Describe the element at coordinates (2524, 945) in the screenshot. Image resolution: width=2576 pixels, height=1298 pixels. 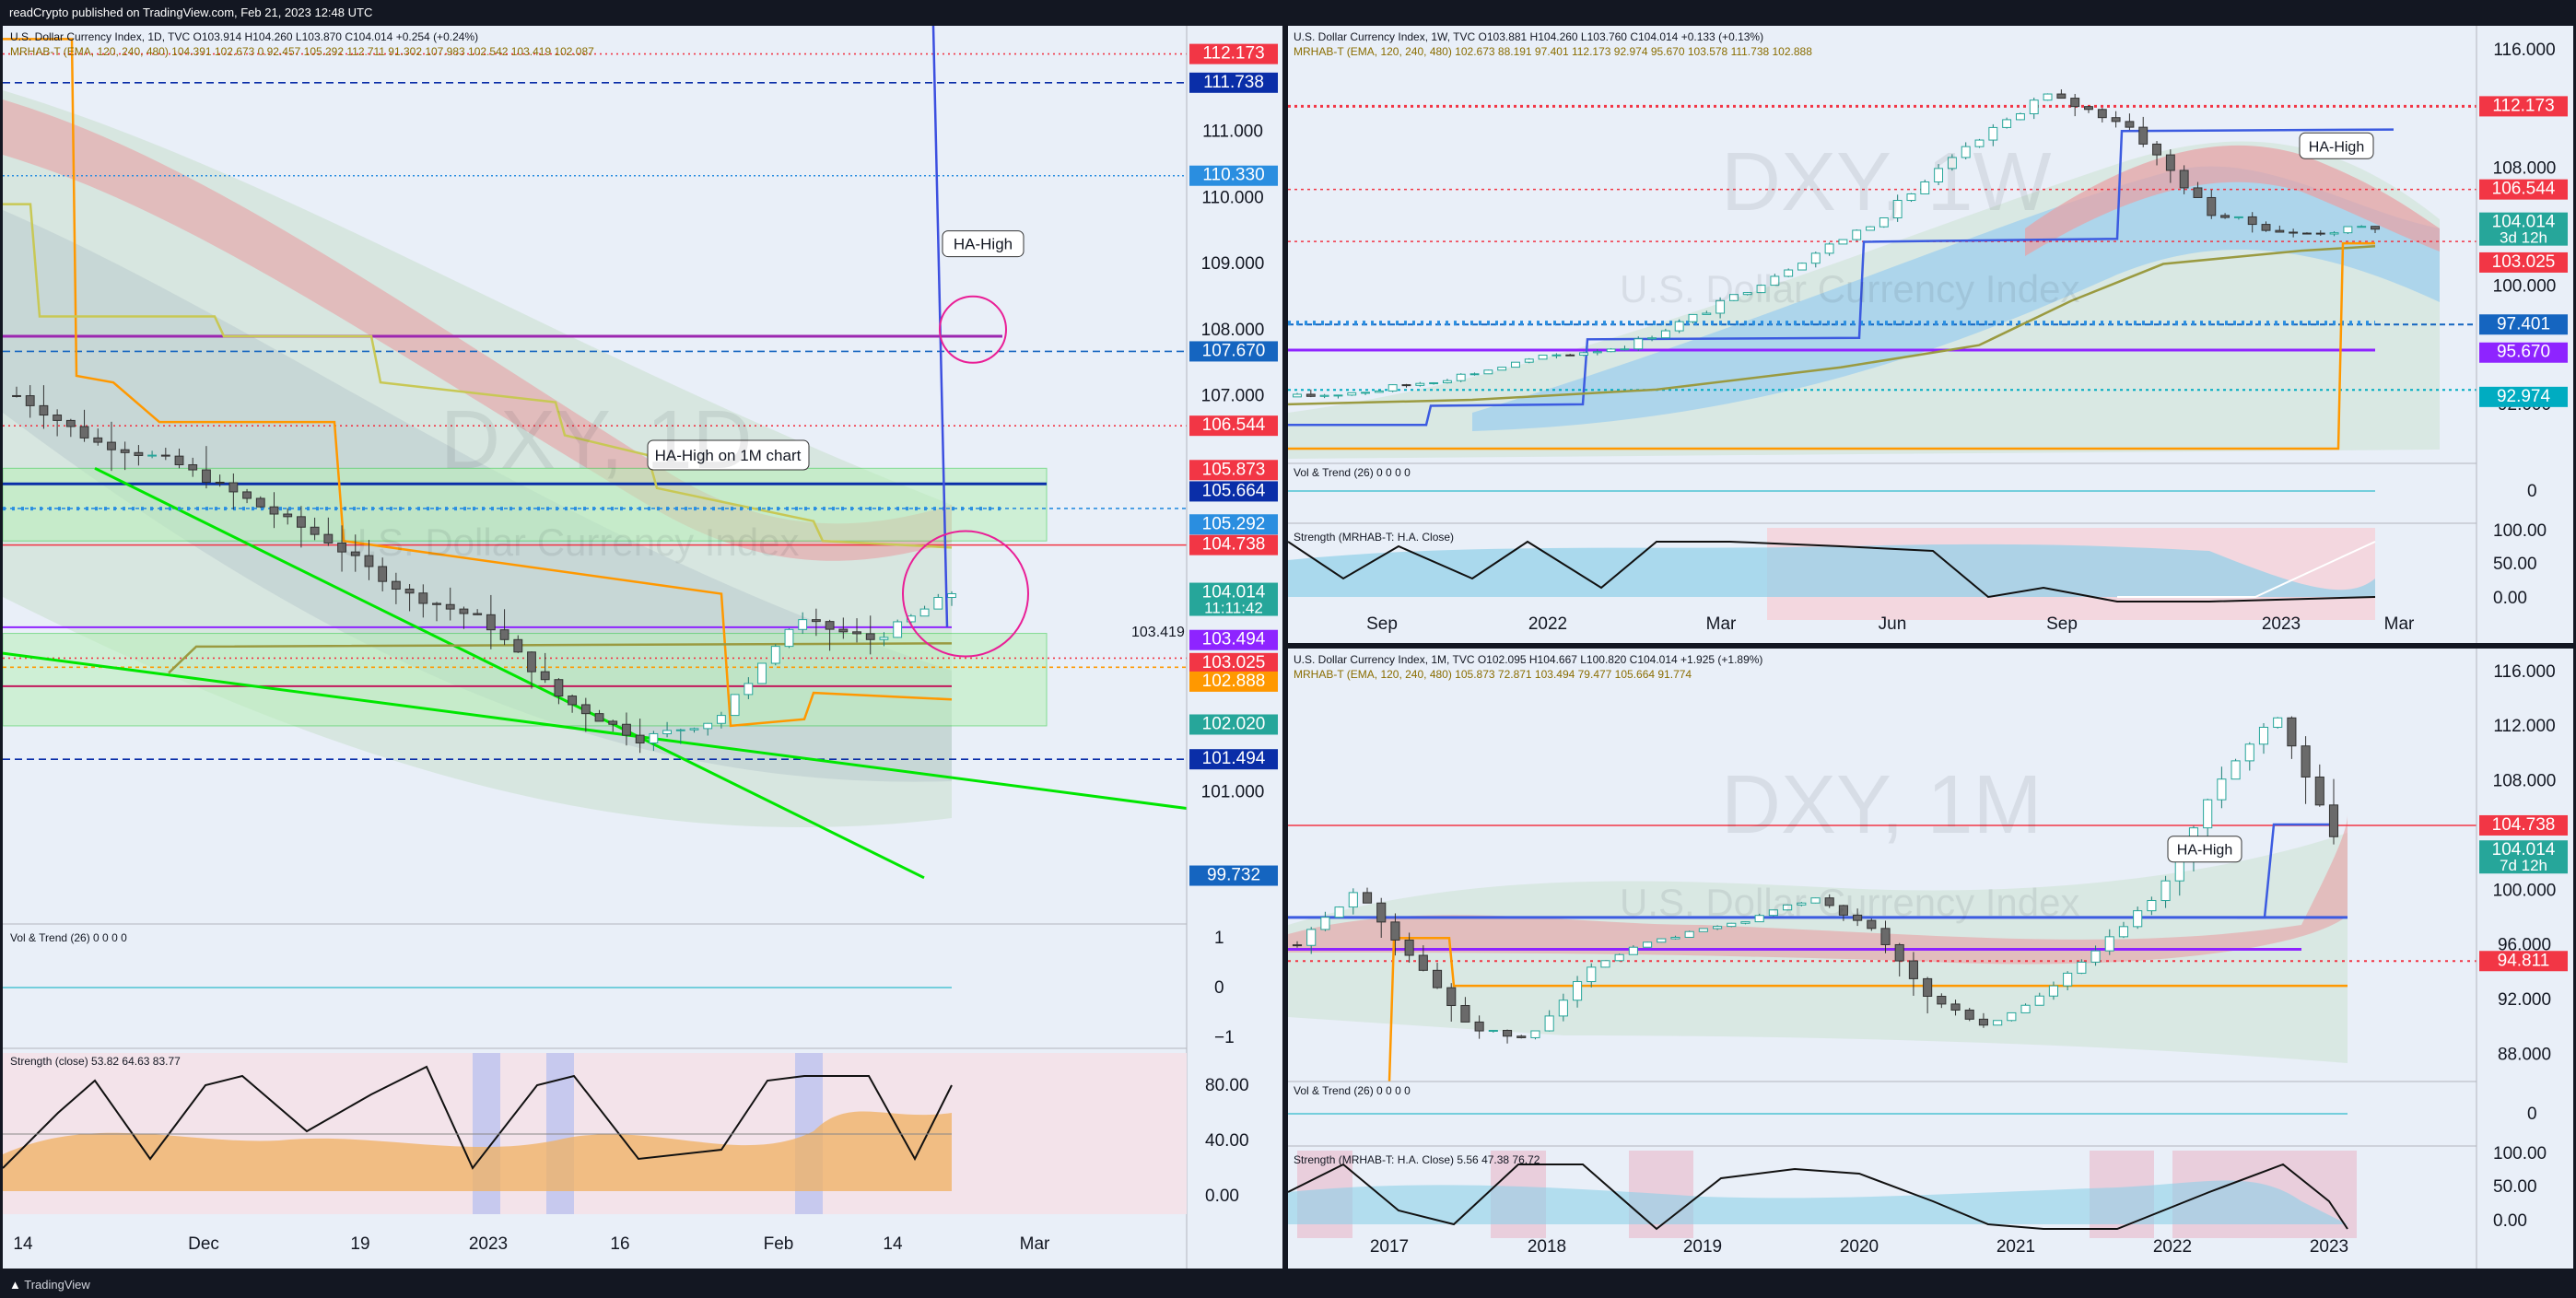
I see `price-axis-tick: 96.000` at that location.